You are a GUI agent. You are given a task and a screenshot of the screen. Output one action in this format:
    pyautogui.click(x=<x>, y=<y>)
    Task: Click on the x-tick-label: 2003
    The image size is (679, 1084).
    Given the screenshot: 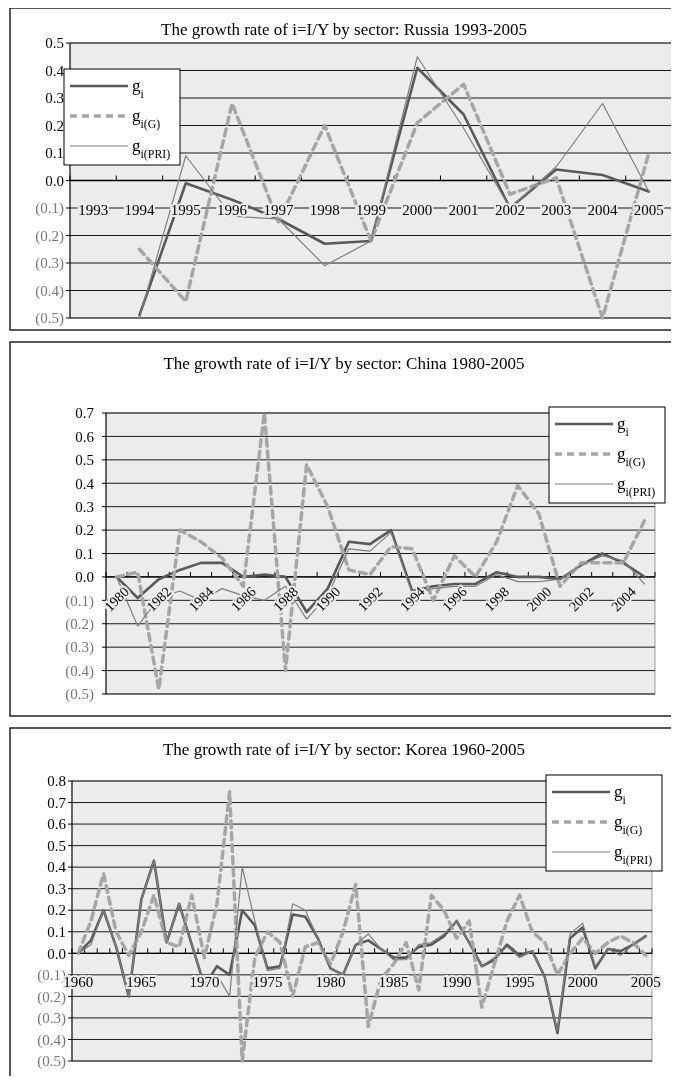 What is the action you would take?
    pyautogui.click(x=556, y=209)
    